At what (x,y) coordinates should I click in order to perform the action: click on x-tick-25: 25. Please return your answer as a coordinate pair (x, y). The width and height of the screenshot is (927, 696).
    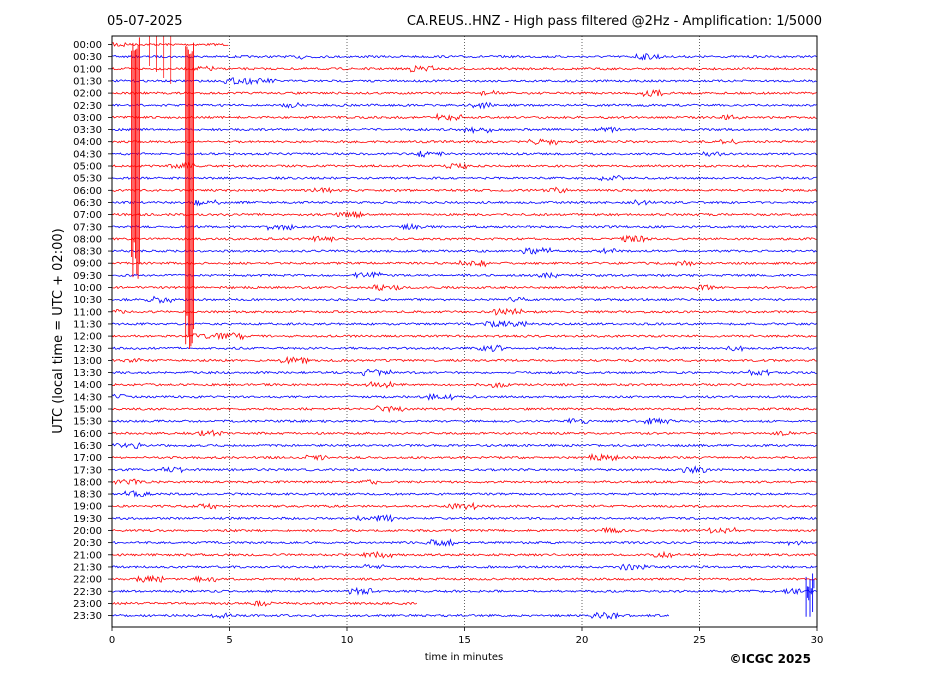
    Looking at the image, I should click on (699, 640).